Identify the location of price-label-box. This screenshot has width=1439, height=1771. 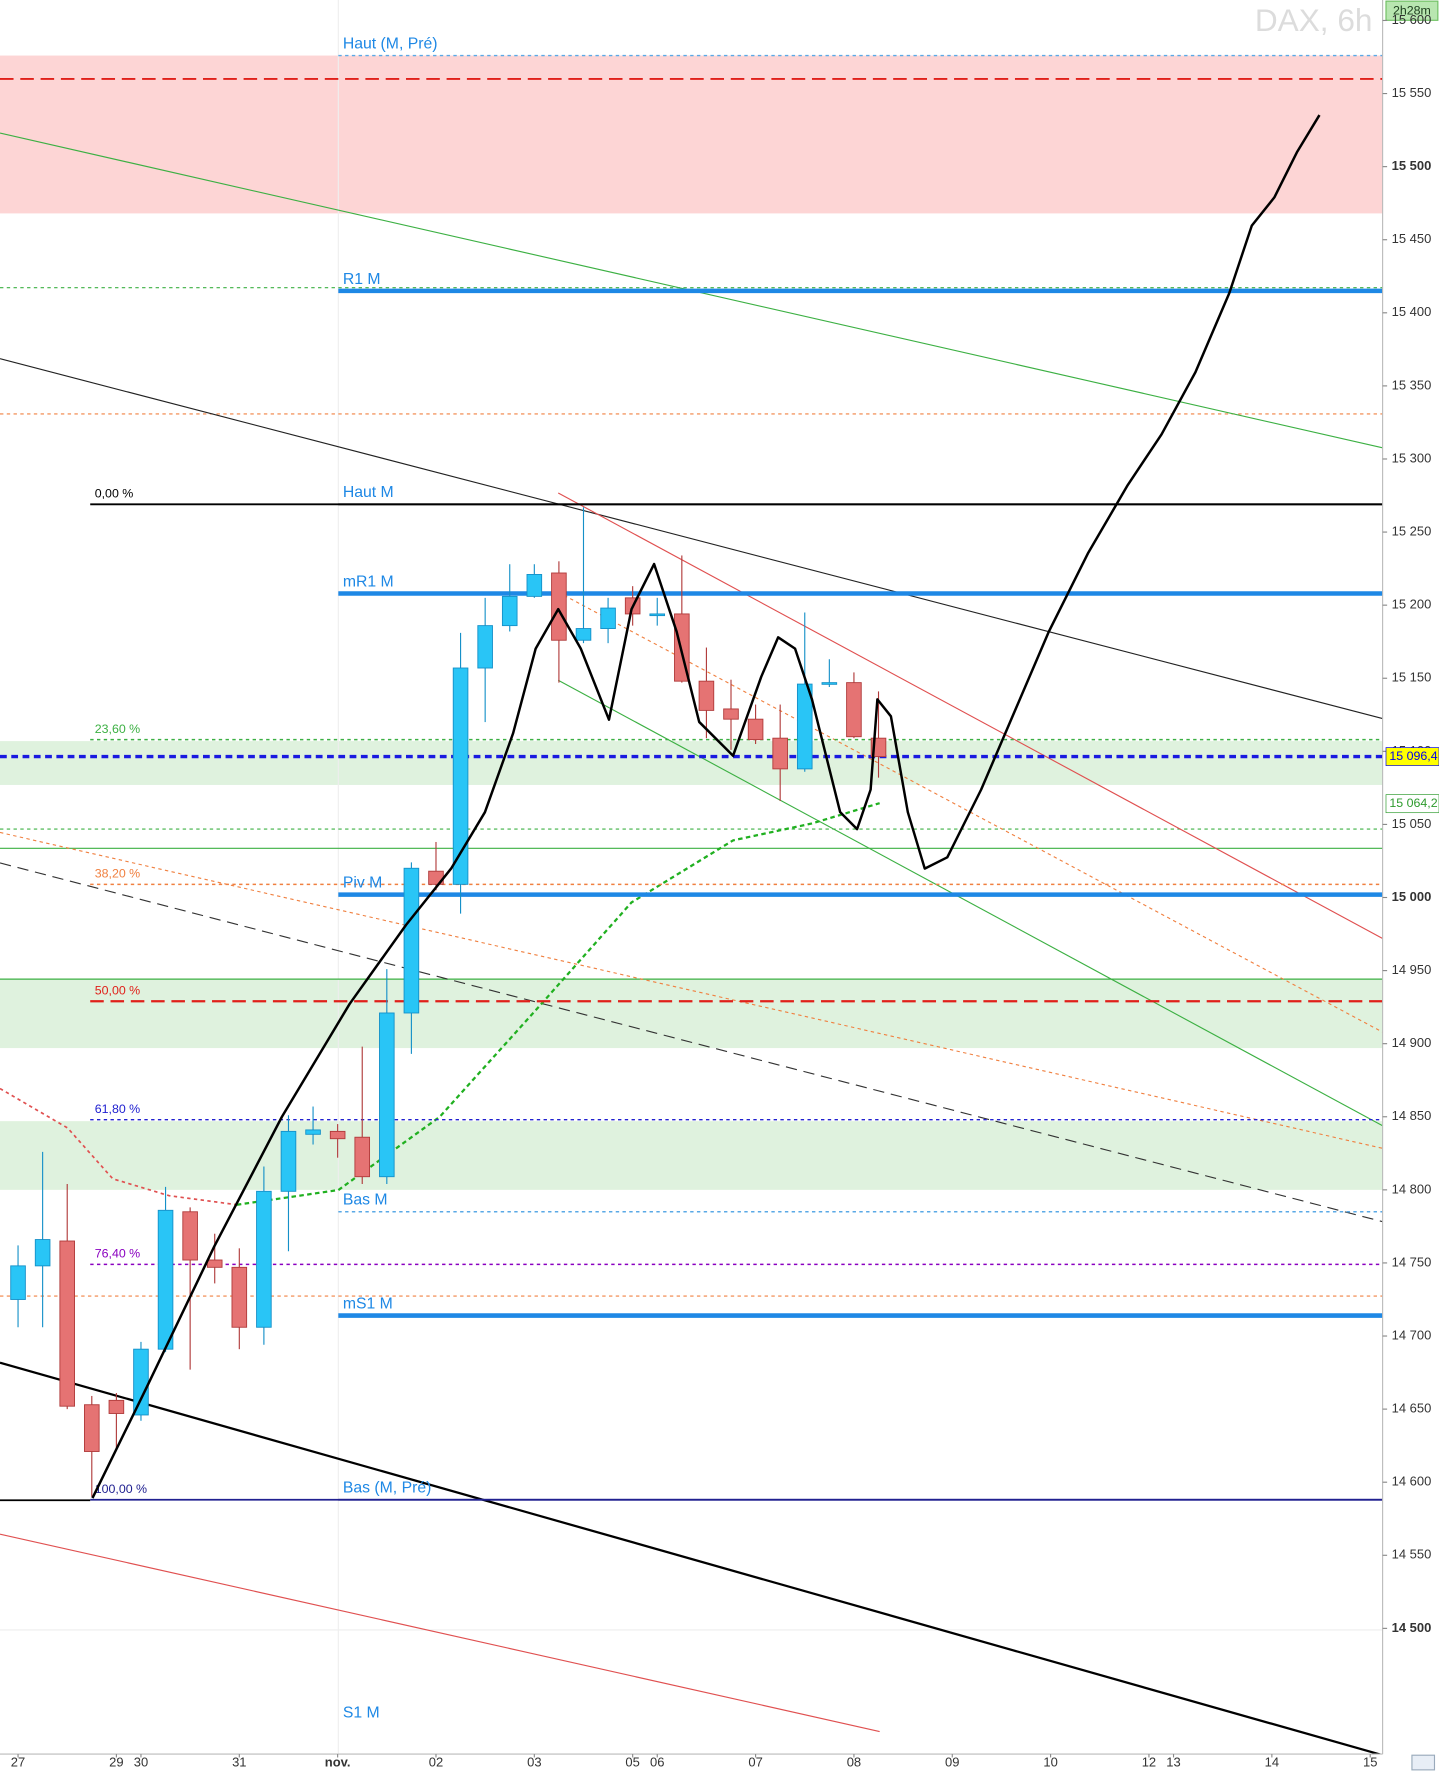
(1412, 804).